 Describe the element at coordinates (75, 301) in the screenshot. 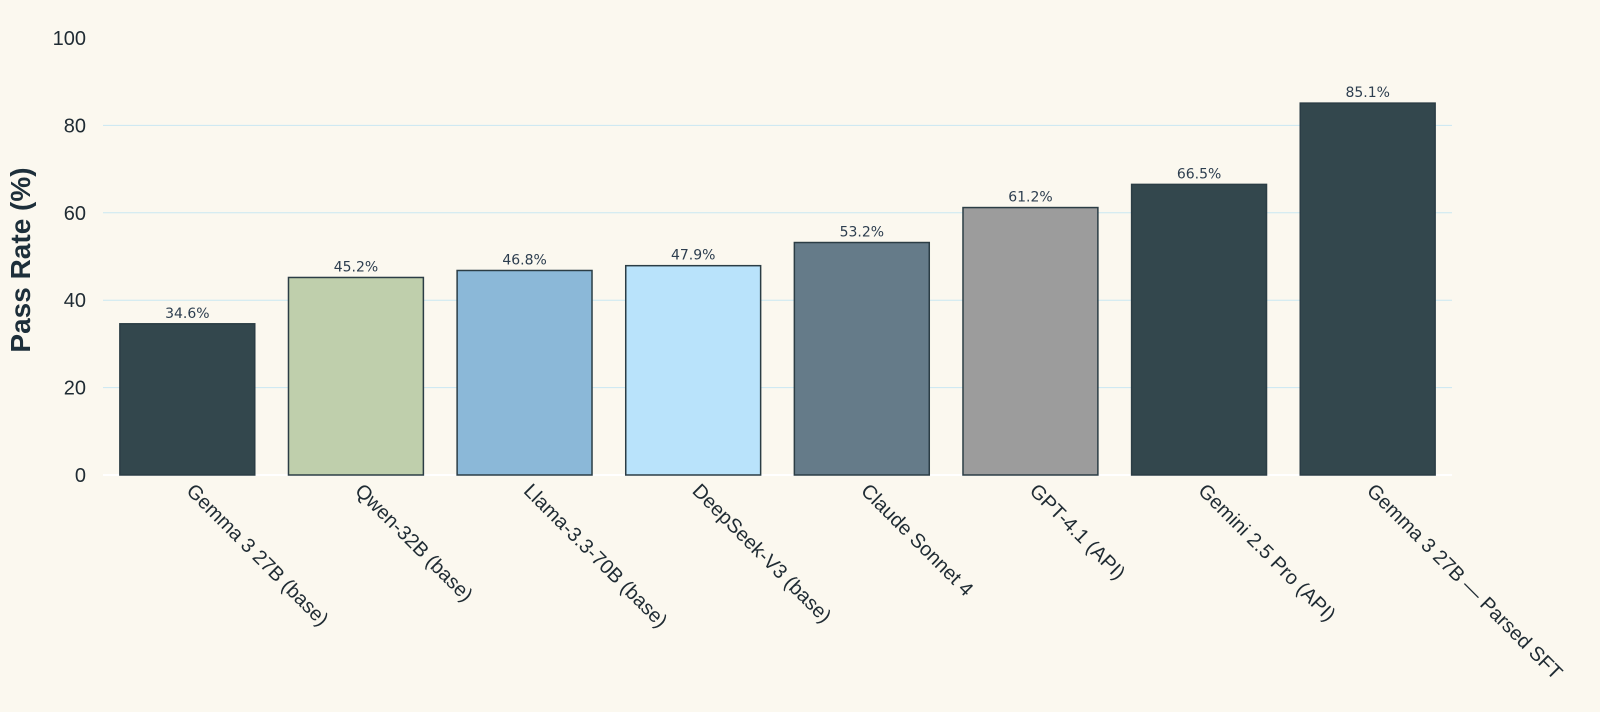

I see `y-tick-label: 40` at that location.